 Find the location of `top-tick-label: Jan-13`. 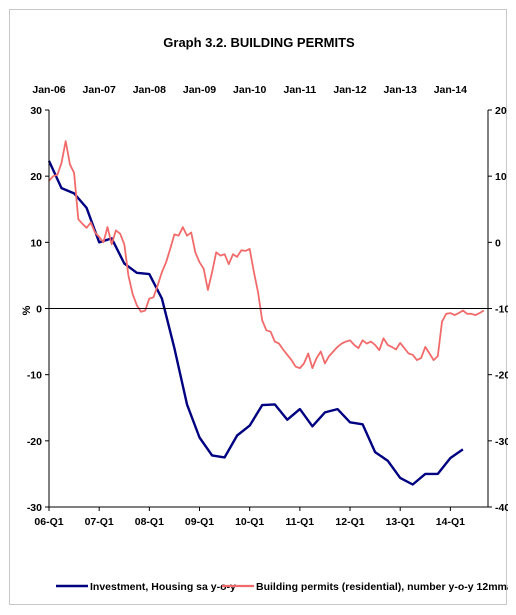

top-tick-label: Jan-13 is located at coordinates (400, 90).